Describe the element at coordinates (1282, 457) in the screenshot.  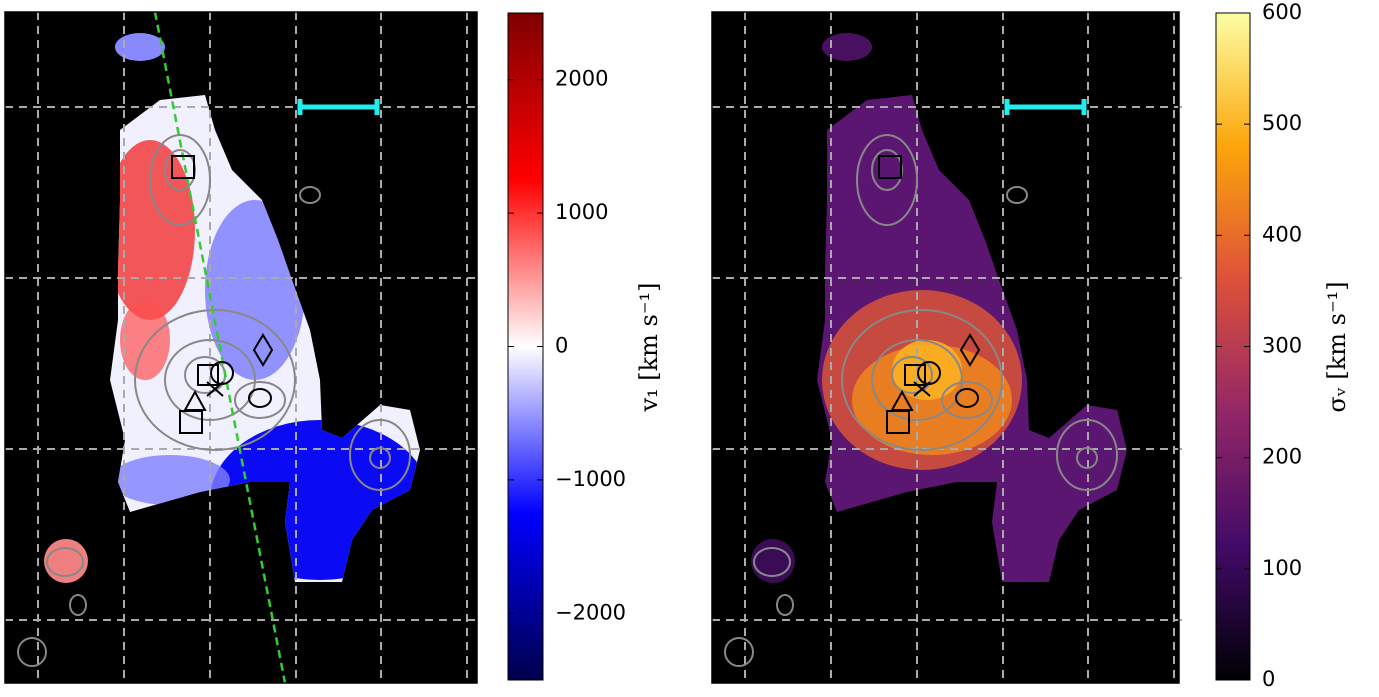
I see `colorbar-tick-label: 200` at that location.